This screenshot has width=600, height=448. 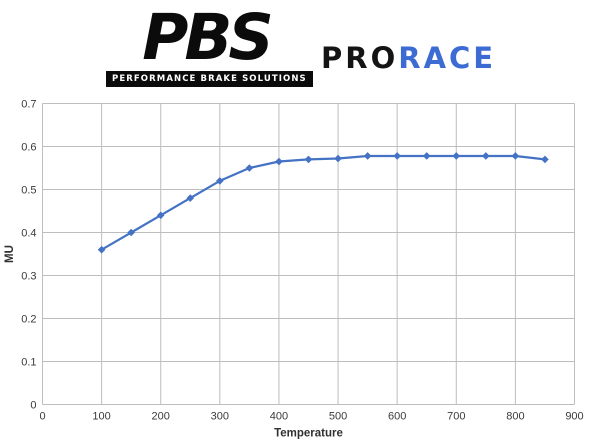 What do you see at coordinates (456, 417) in the screenshot?
I see `x-tick-label: 700` at bounding box center [456, 417].